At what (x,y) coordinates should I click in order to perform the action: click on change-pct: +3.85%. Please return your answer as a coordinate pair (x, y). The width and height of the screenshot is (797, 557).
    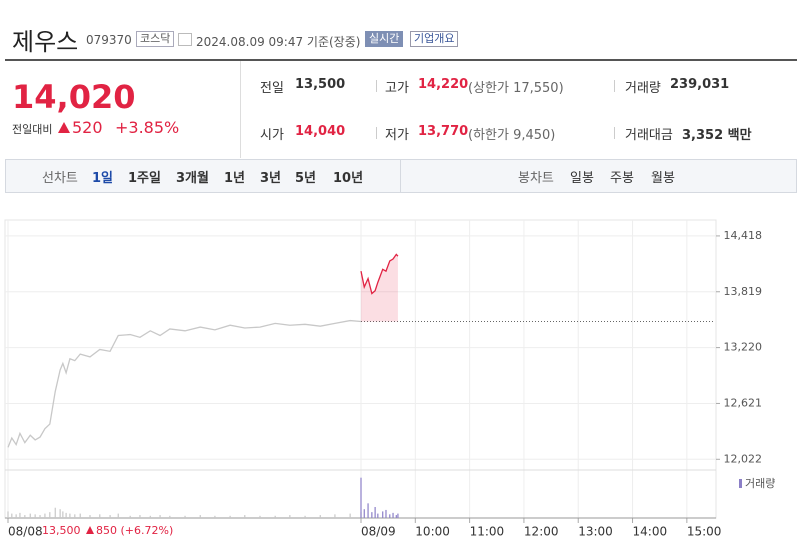
    Looking at the image, I should click on (147, 127).